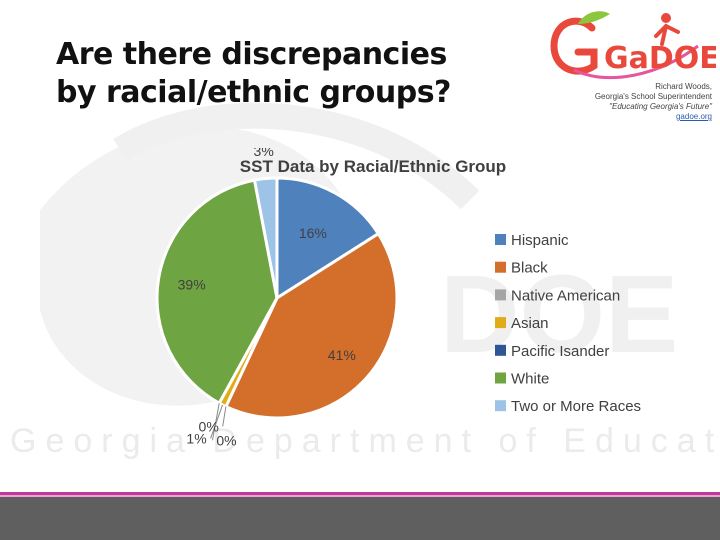 This screenshot has width=720, height=540. What do you see at coordinates (253, 92) in the screenshot?
I see `slide-title-line-2: by racial/ethnic groups?` at bounding box center [253, 92].